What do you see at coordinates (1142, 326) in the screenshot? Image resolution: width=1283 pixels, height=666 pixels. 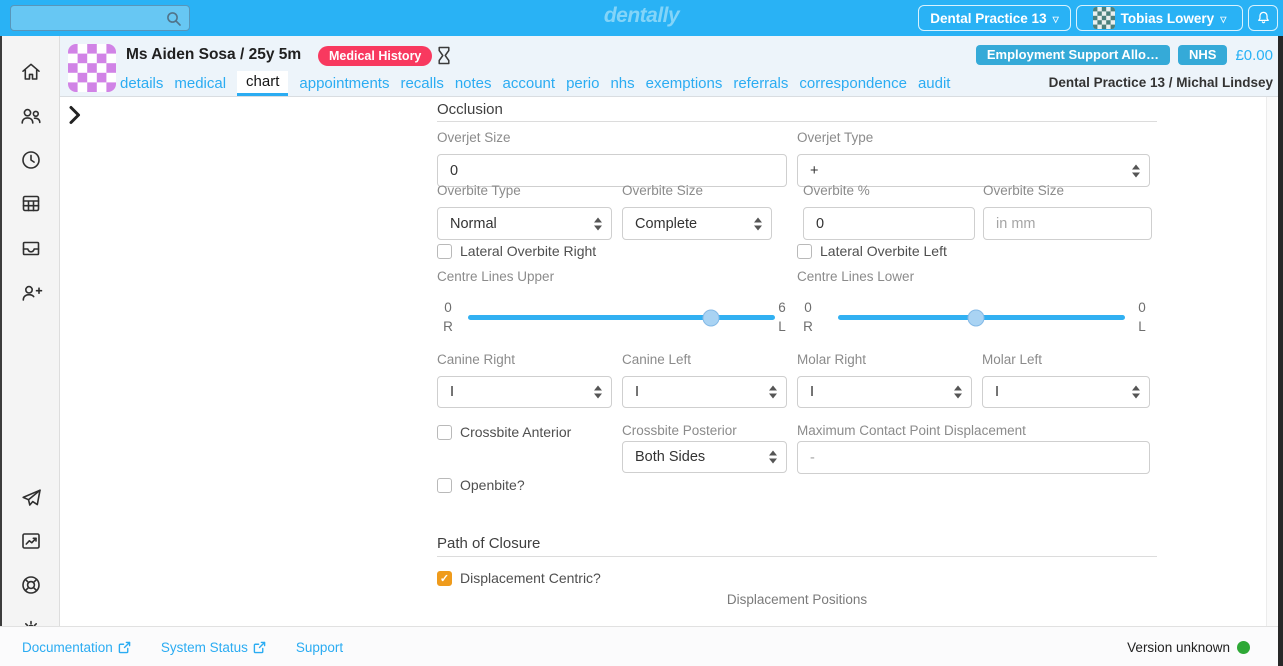 I see `lower-slider-right-side: L` at bounding box center [1142, 326].